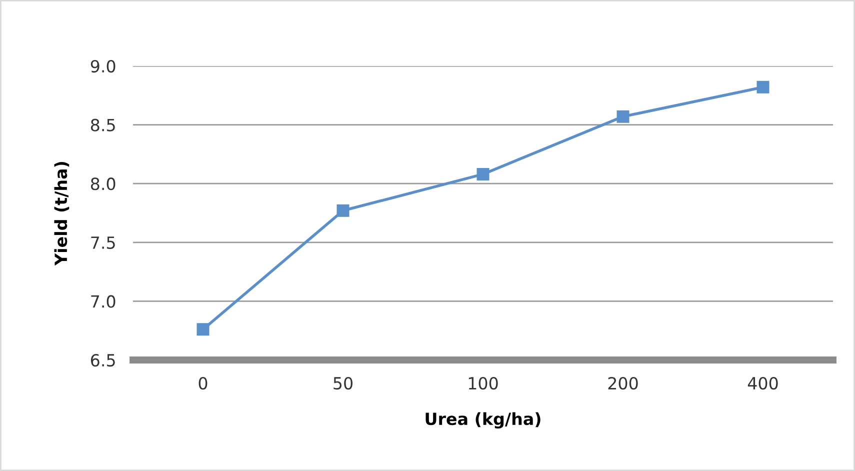  Describe the element at coordinates (763, 383) in the screenshot. I see `x-tick-label: 400` at that location.